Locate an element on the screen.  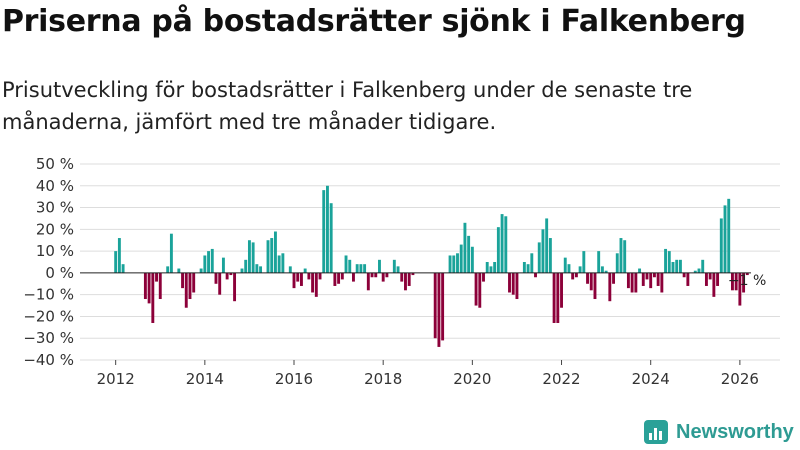
x-tick-label: 2018 is located at coordinates (383, 379).